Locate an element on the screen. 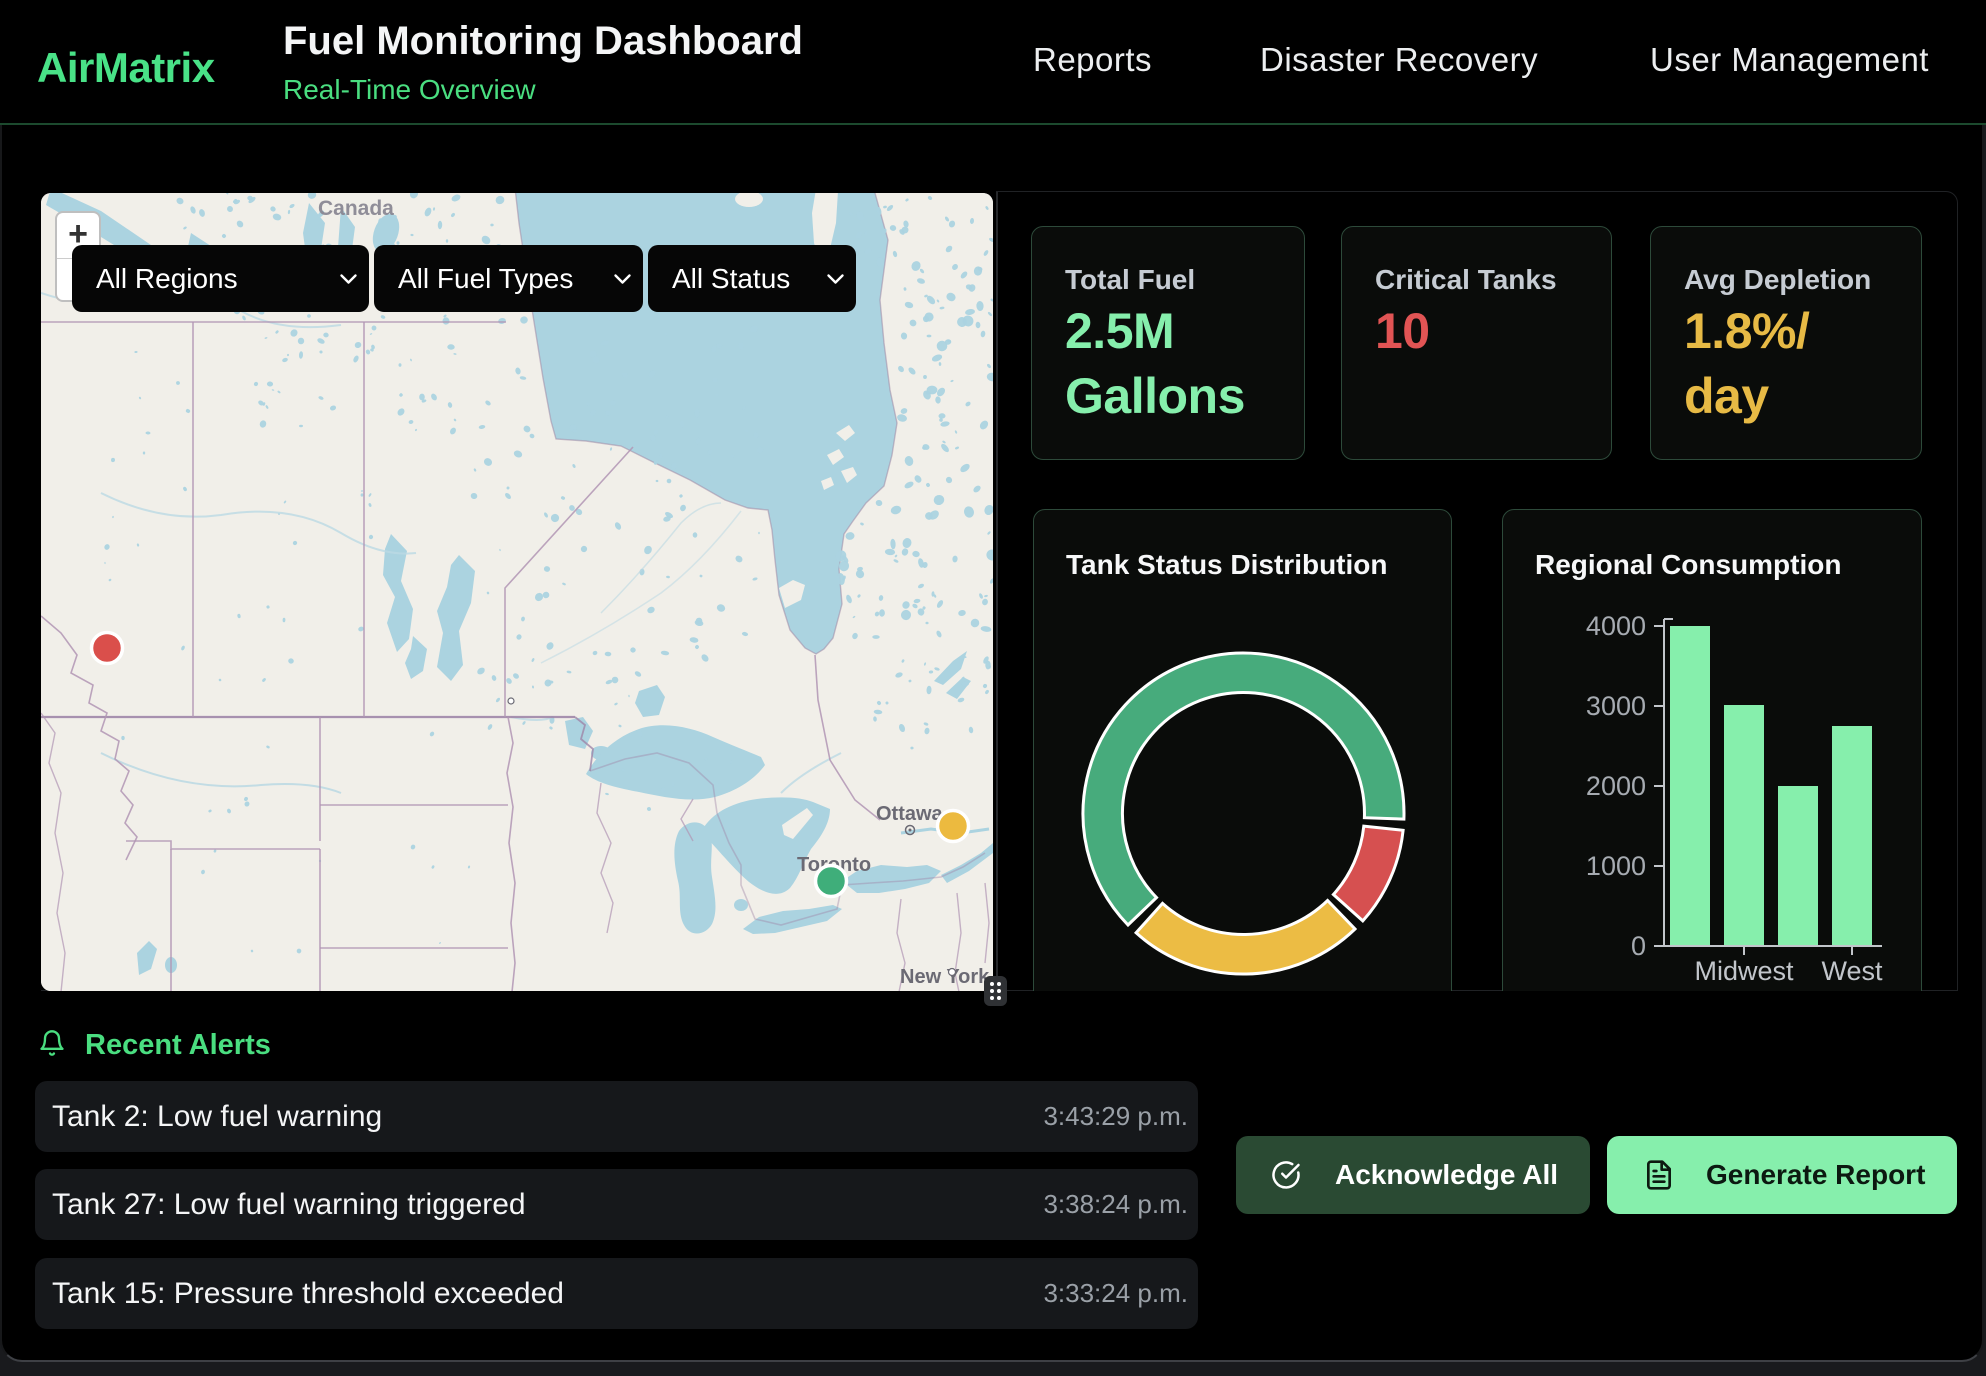  svg-text: Canada is located at coordinates (356, 208).